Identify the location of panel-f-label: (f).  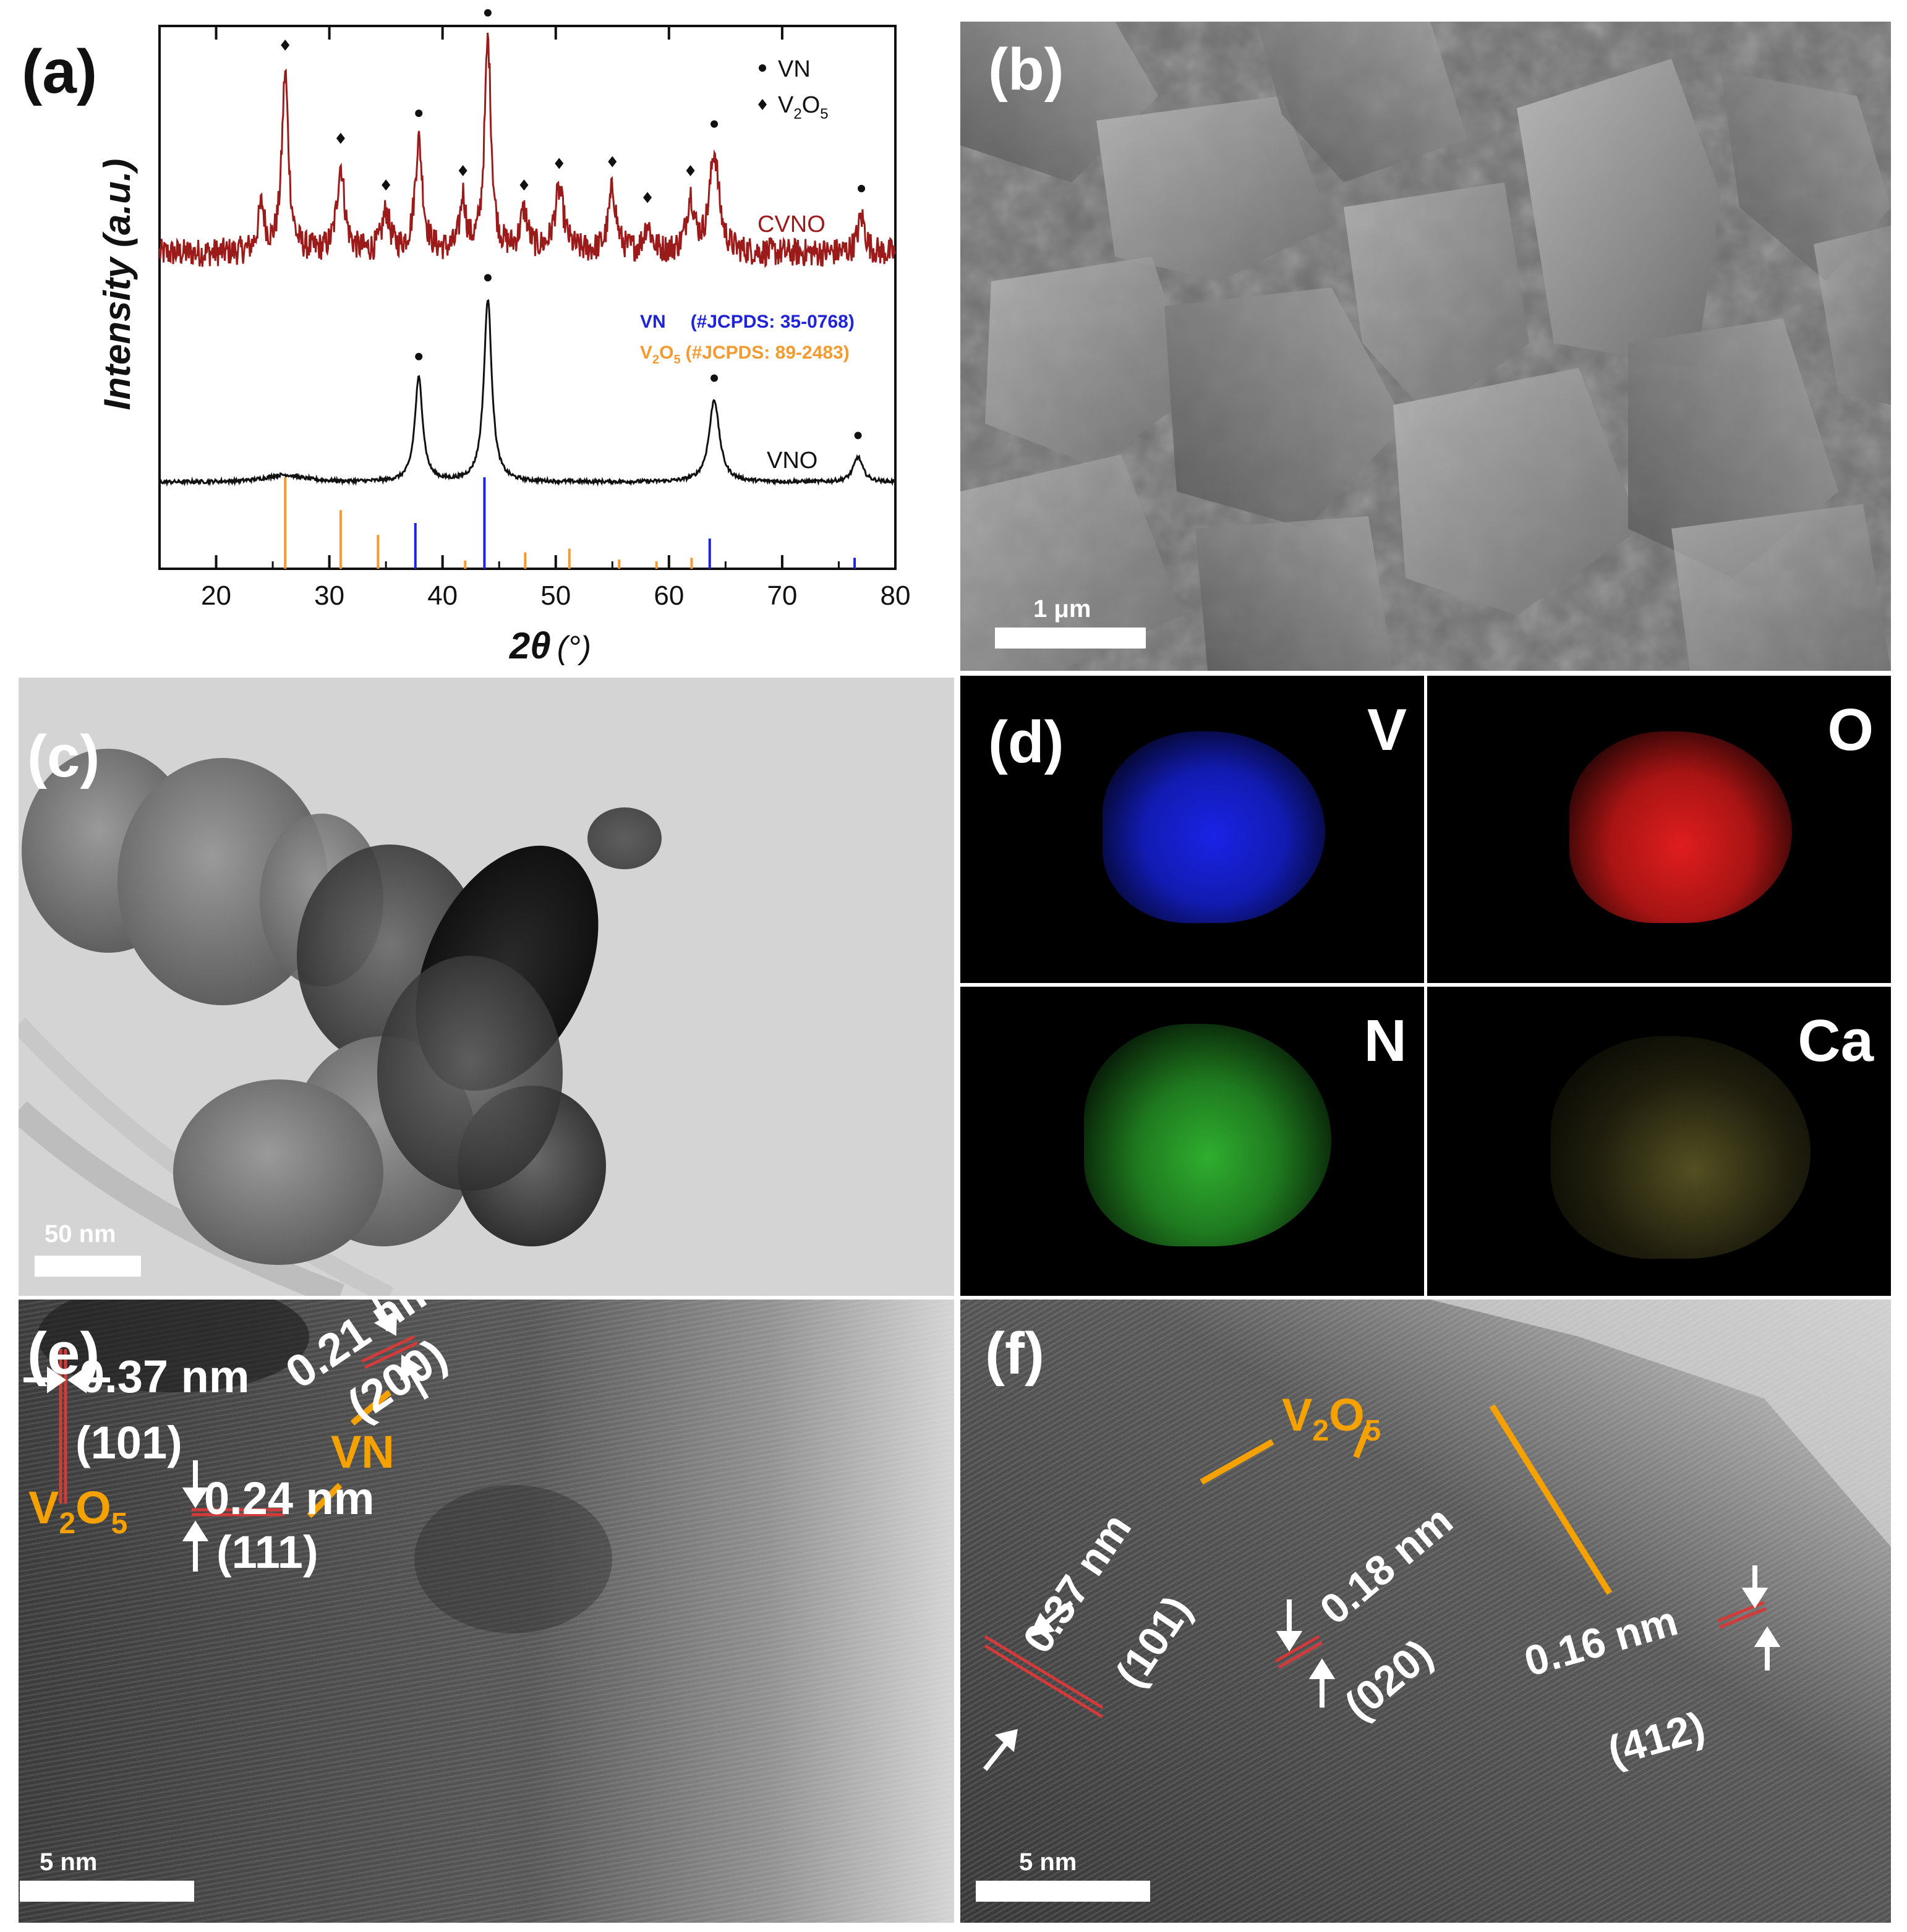
(1014, 1354).